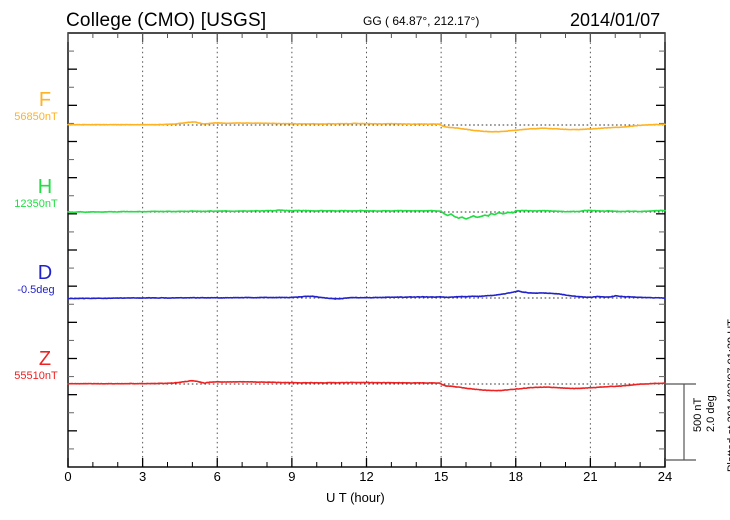 This screenshot has height=520, width=730. Describe the element at coordinates (366, 385) in the screenshot. I see `trace-z` at that location.